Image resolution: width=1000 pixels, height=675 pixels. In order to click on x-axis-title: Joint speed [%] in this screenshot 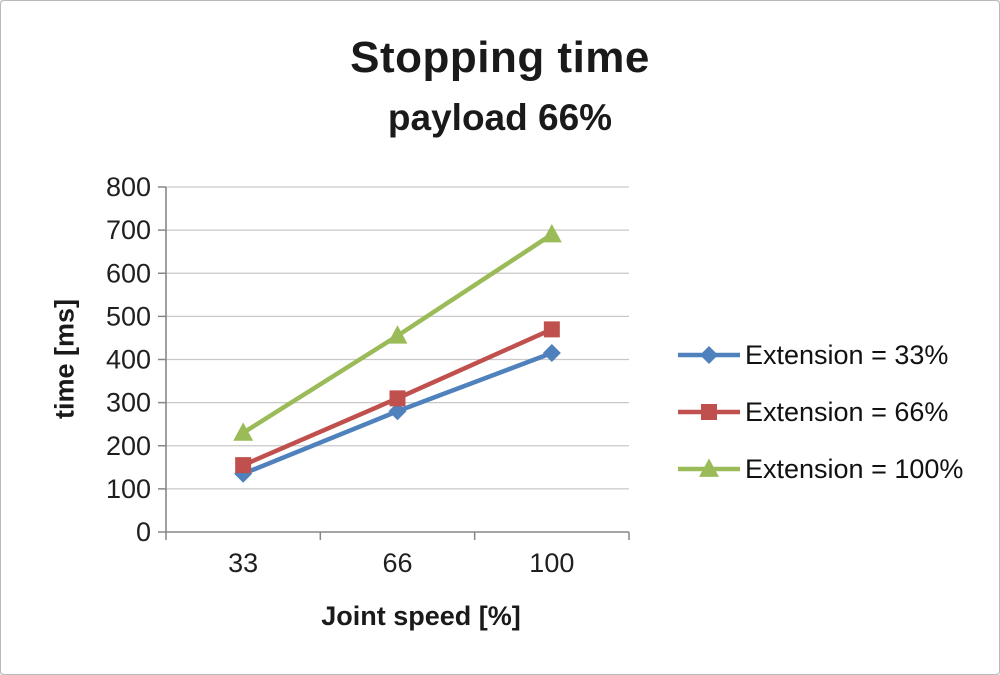, I will do `click(421, 616)`.